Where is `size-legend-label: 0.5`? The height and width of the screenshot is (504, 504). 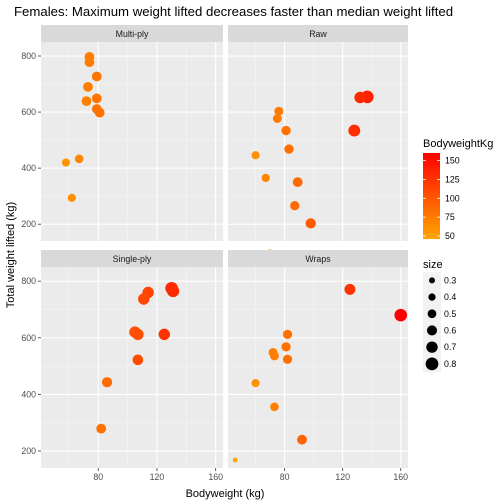 size-legend-label: 0.5 is located at coordinates (450, 314).